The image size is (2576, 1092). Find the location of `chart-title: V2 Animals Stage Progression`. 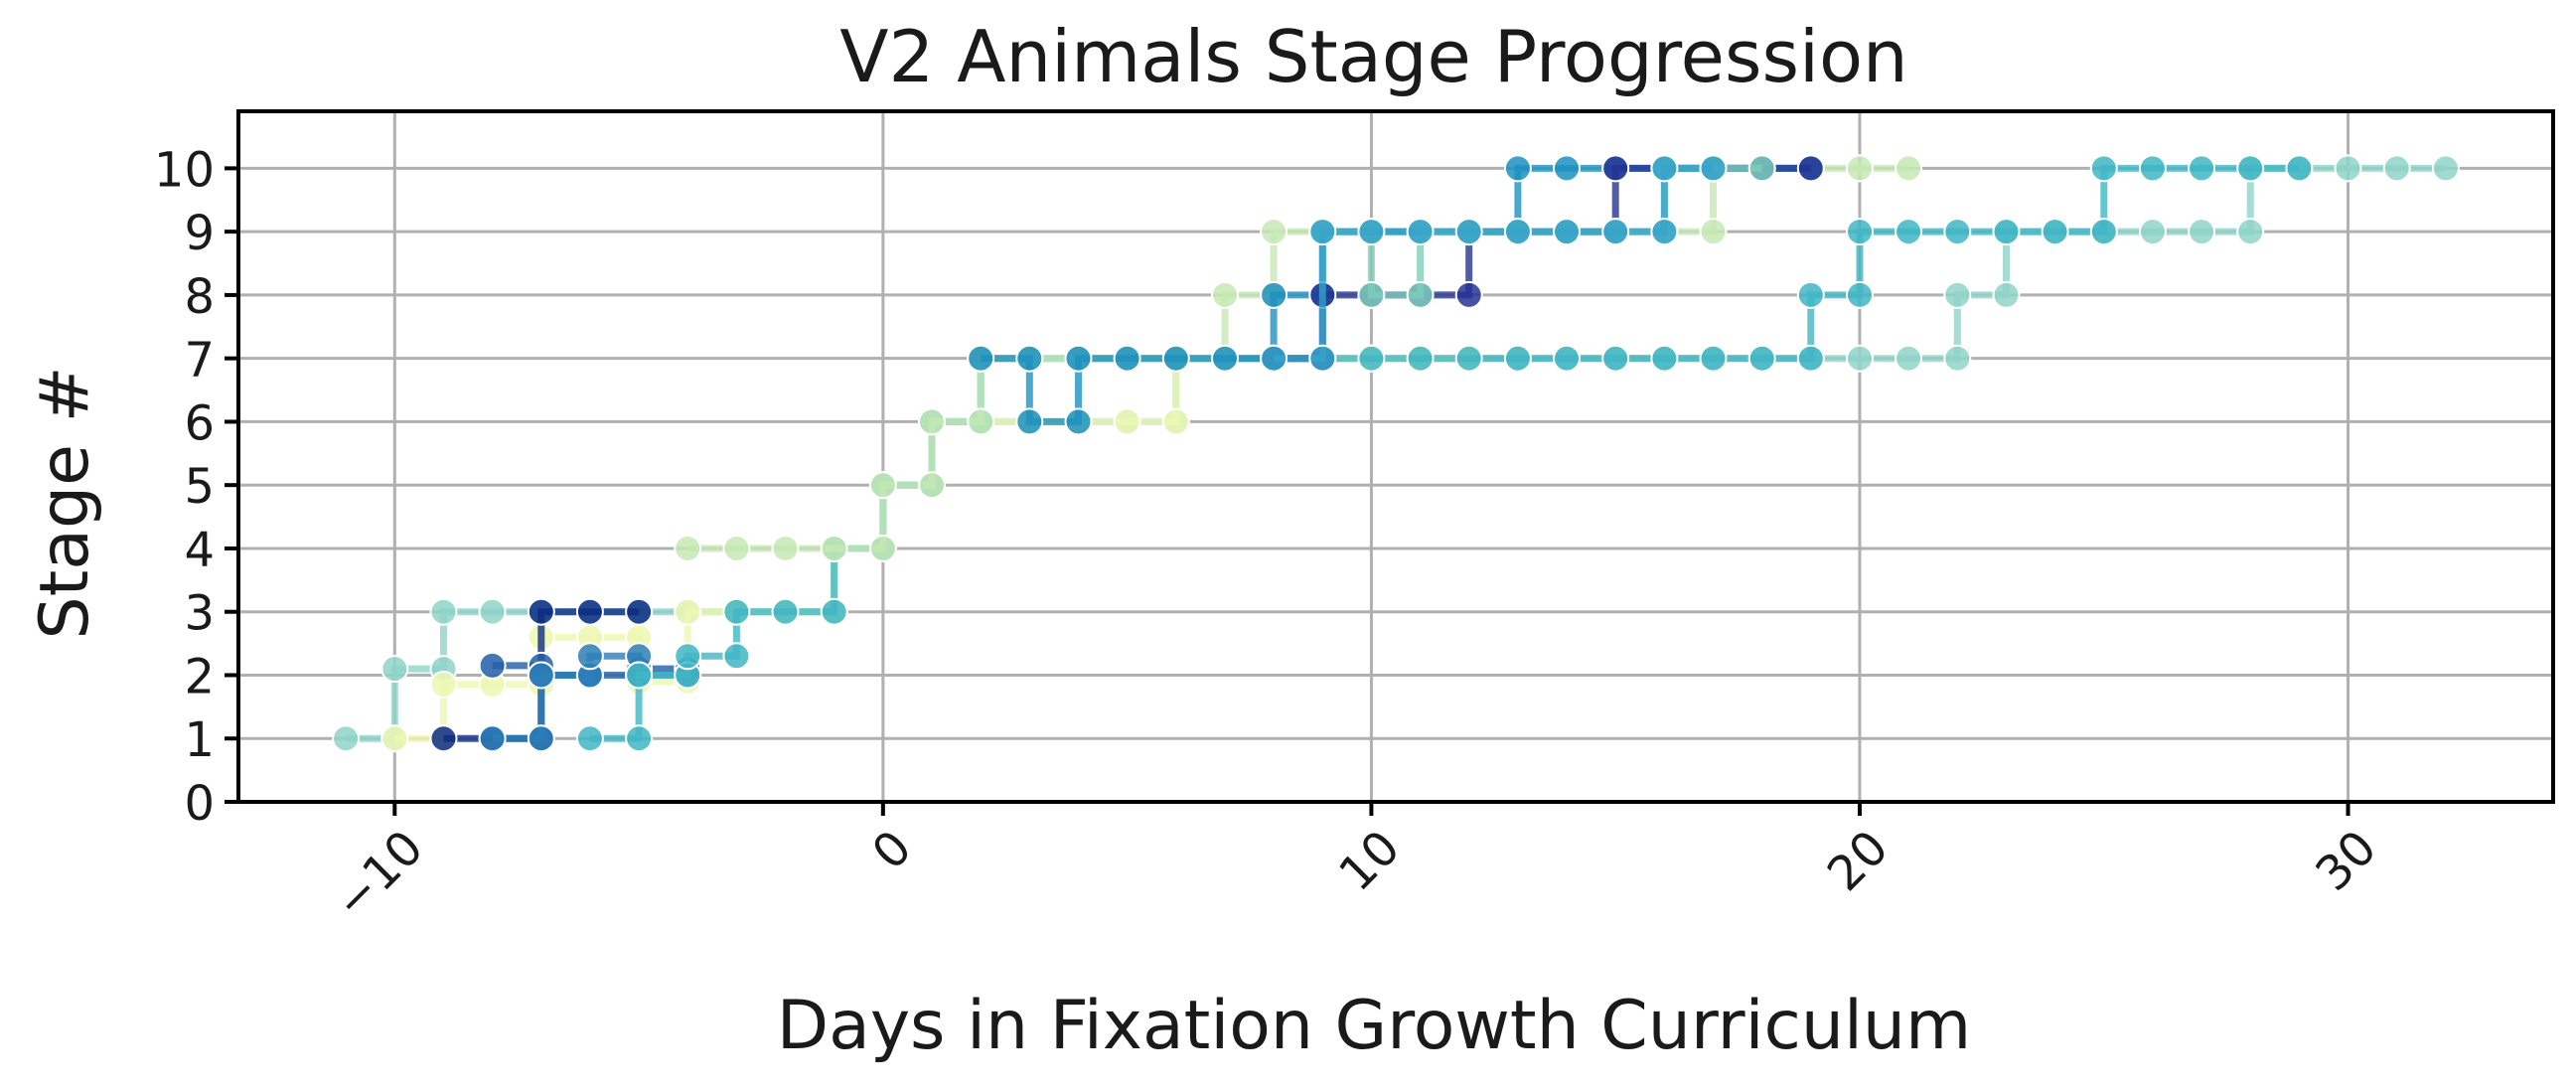

chart-title: V2 Animals Stage Progression is located at coordinates (1373, 56).